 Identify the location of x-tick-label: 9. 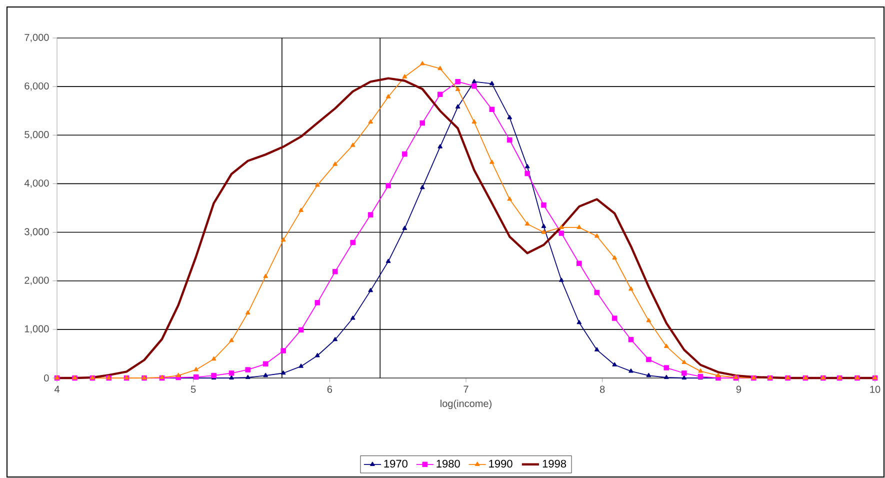
(738, 389).